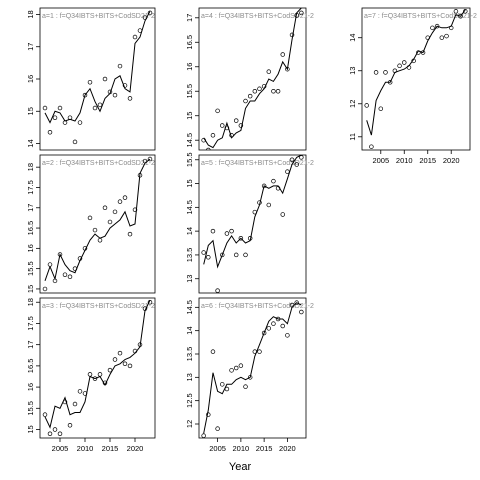 Image resolution: width=480 pixels, height=480 pixels. Describe the element at coordinates (98, 16) in the screenshot. I see `panel-label: a=1 : f=Q34IBTS+BITS+CodSD21-2` at that location.